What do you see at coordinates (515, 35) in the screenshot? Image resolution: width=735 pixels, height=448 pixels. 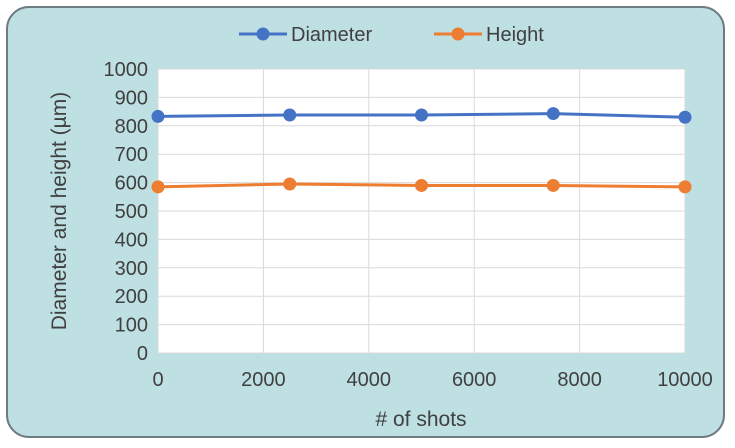 I see `legend-label: Height` at bounding box center [515, 35].